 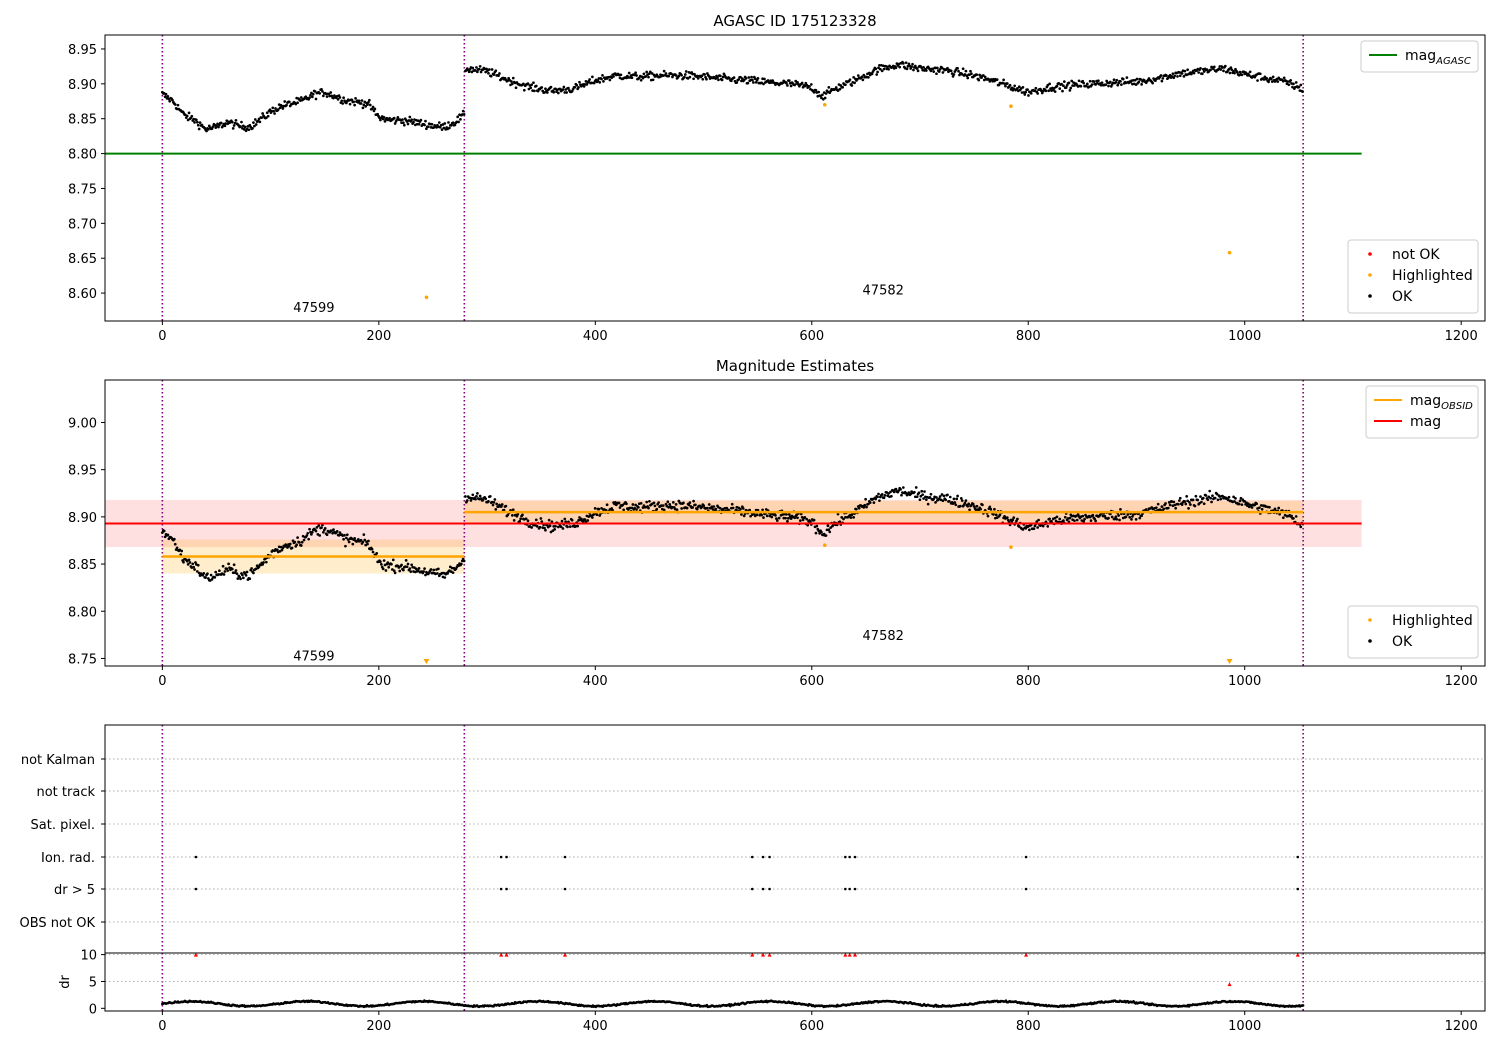 I want to click on estimates-obsid-label: 47582, so click(x=883, y=636).